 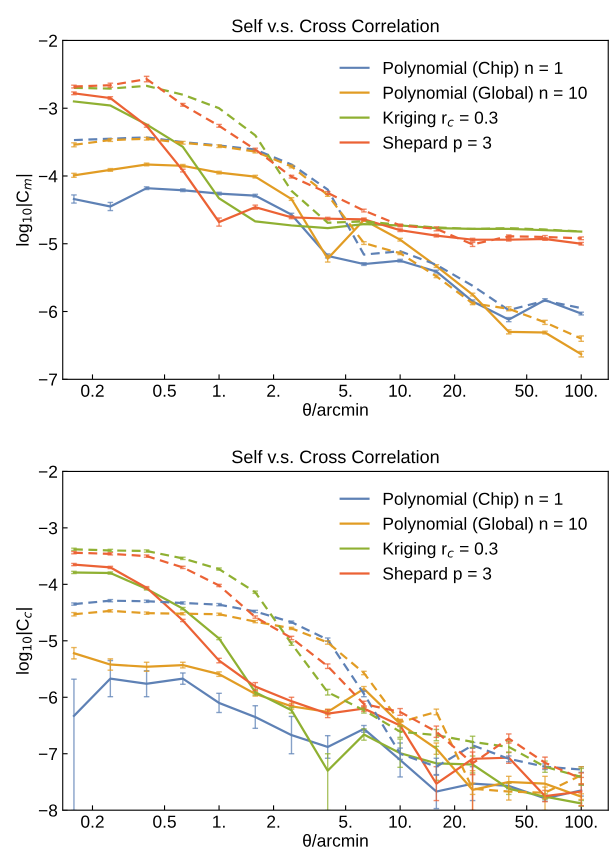 What do you see at coordinates (24, 641) in the screenshot?
I see `y-axis-title: log$_{10}$|C$_{c}$|` at bounding box center [24, 641].